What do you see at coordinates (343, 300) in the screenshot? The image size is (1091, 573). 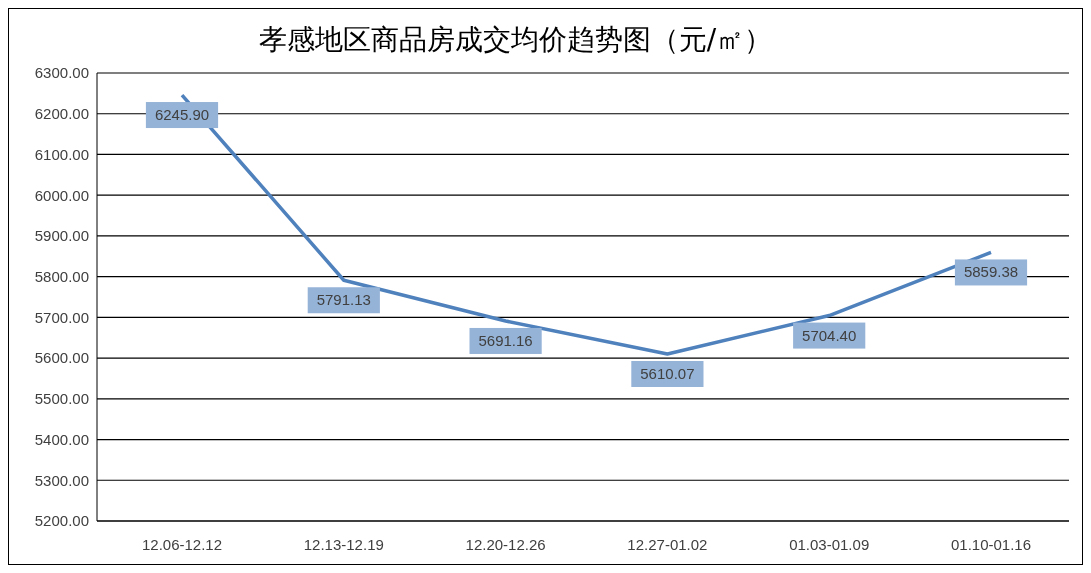 I see `data-label: 5791.13` at bounding box center [343, 300].